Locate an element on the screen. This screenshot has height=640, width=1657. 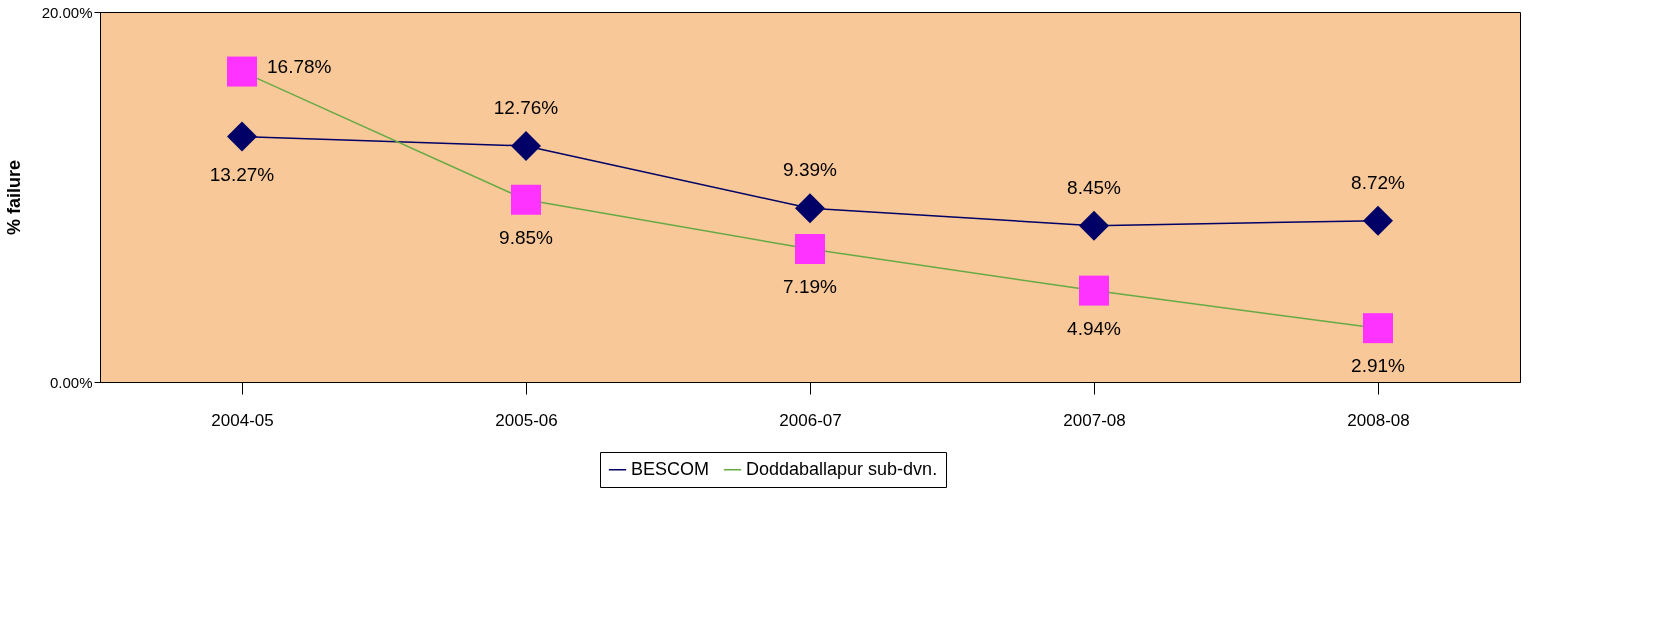
y-tick-label: 20.00% is located at coordinates (67, 12).